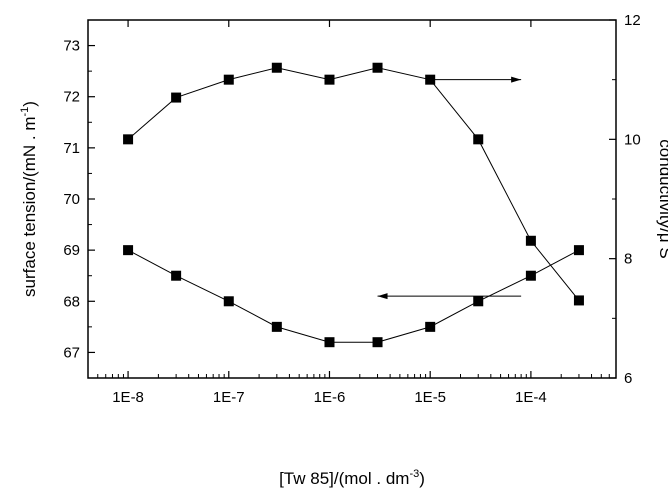 The height and width of the screenshot is (496, 668). Describe the element at coordinates (29, 104) in the screenshot. I see `left-axis-title-suffix: )` at that location.